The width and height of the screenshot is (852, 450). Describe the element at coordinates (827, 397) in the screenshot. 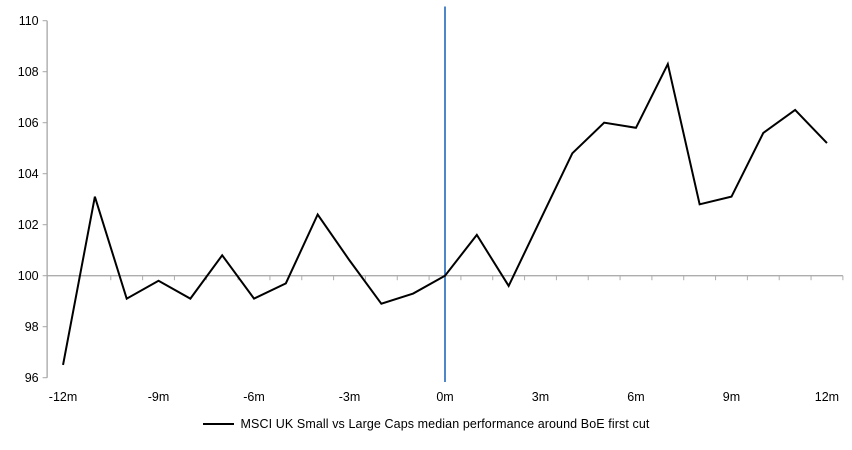

I see `x-tick-label: 12m` at that location.